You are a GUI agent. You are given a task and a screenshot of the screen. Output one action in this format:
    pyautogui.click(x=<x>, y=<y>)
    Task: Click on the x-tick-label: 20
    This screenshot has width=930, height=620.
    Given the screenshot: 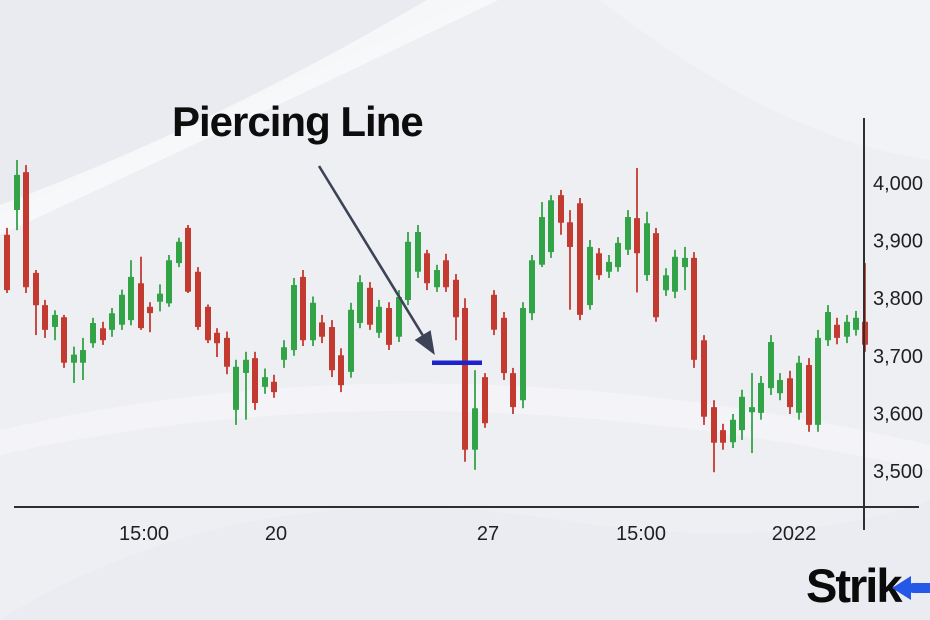 What is the action you would take?
    pyautogui.click(x=276, y=534)
    